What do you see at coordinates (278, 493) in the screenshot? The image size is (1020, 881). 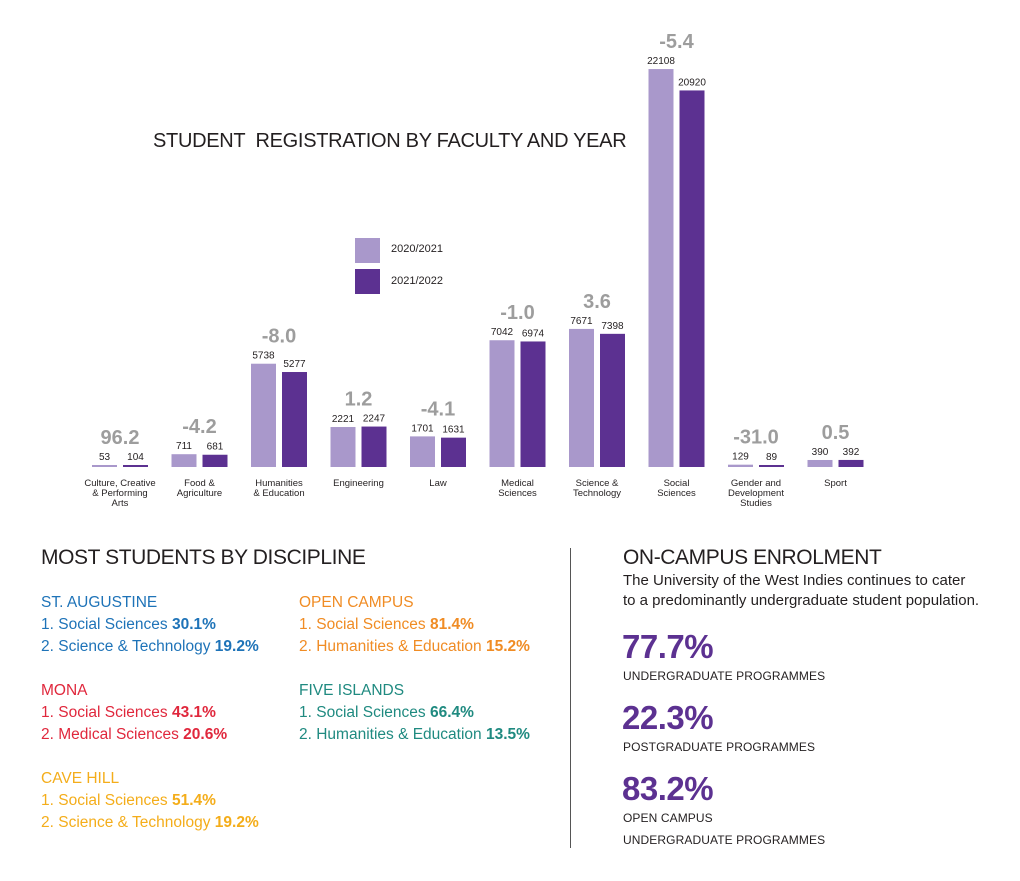 I see `category-label: & Education` at bounding box center [278, 493].